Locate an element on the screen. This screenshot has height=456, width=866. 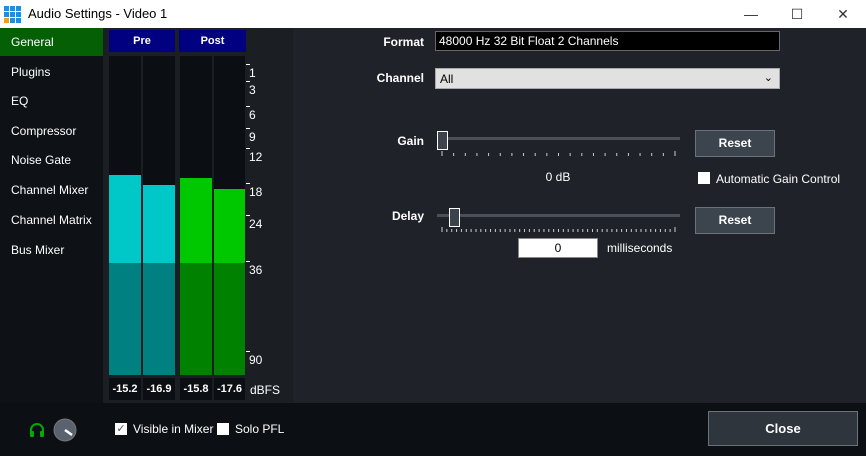
sidebar-item-channel-mixer: Channel Mixer is located at coordinates (50, 190).